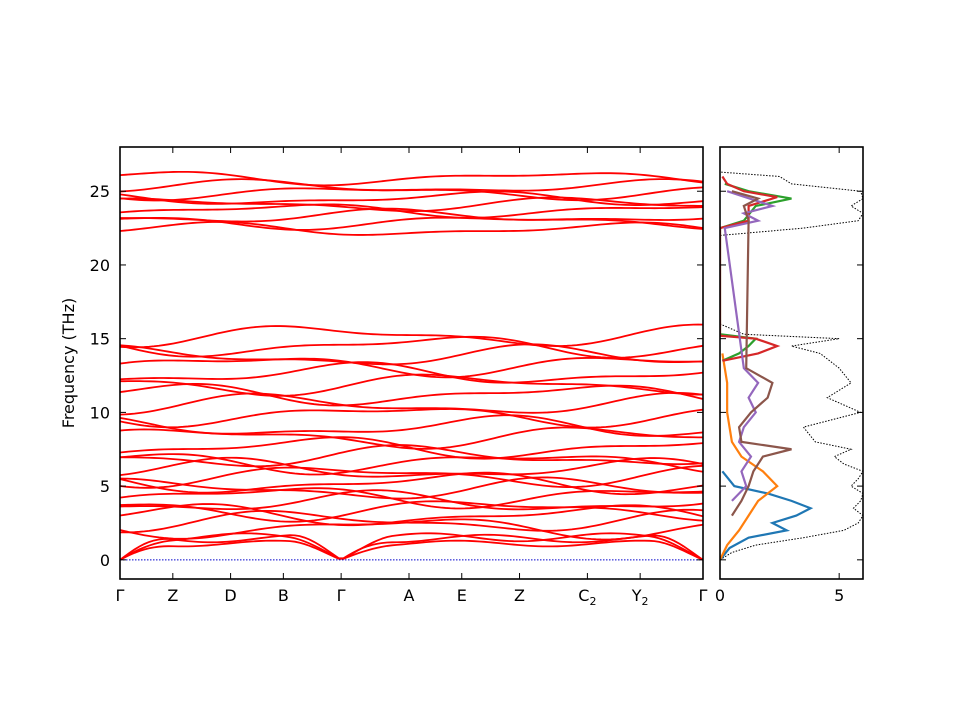 The image size is (960, 720). What do you see at coordinates (720, 595) in the screenshot?
I see `dos-x-tick-label: 0` at bounding box center [720, 595].